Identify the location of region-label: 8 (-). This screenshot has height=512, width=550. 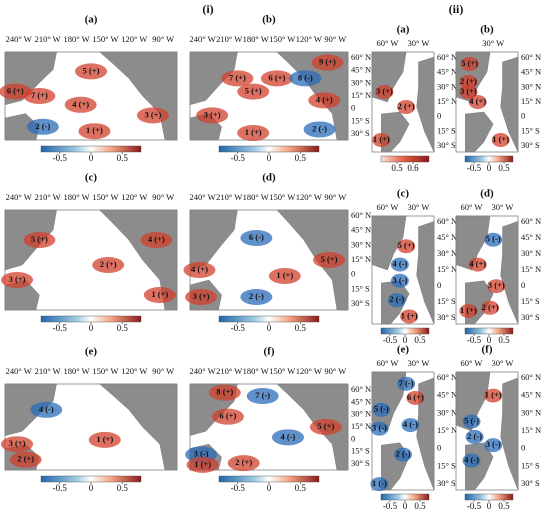
(305, 77).